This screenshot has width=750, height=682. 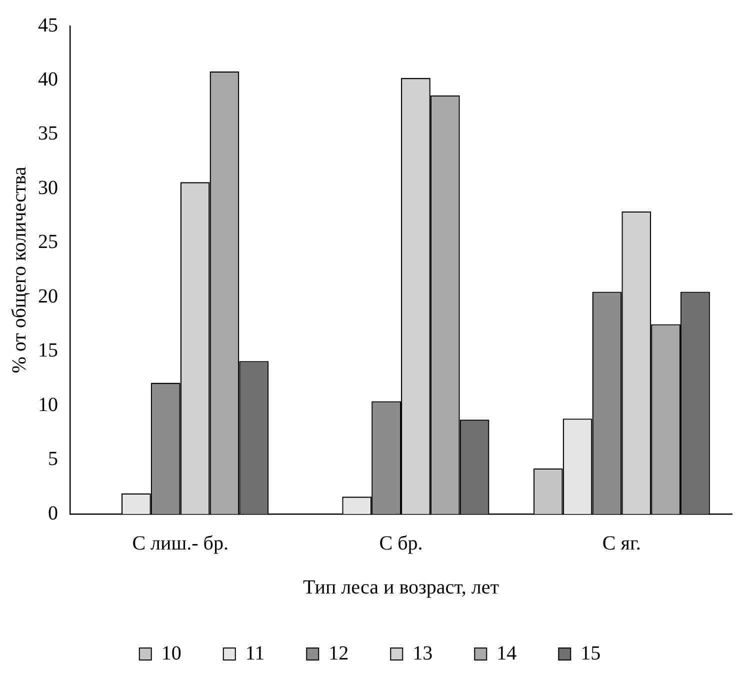 What do you see at coordinates (48, 133) in the screenshot?
I see `y-tick-label: 35` at bounding box center [48, 133].